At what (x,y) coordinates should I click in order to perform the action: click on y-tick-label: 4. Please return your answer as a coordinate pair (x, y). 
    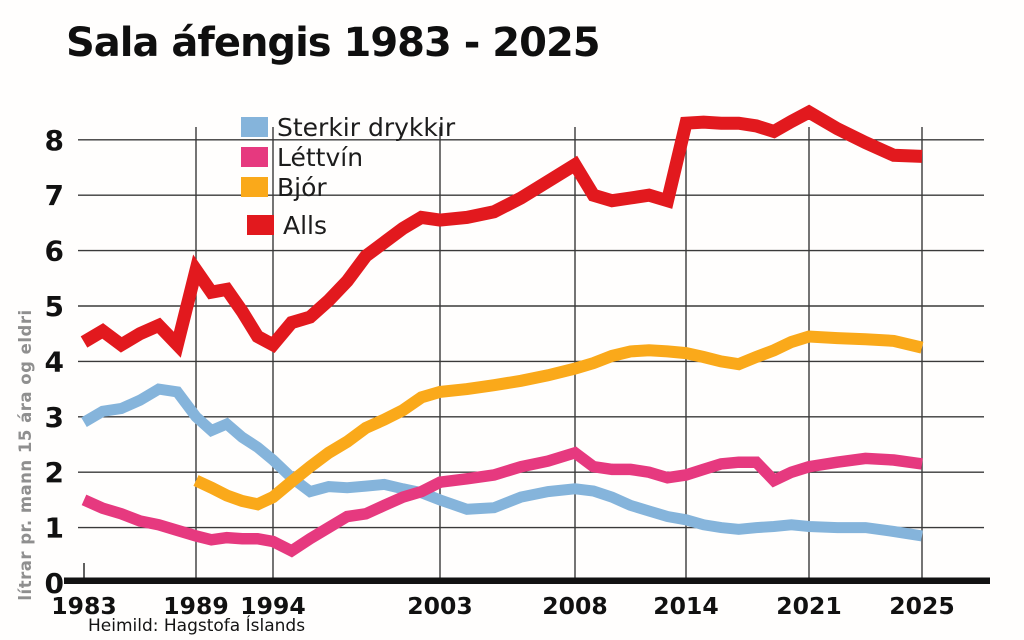
    Looking at the image, I should click on (54, 361).